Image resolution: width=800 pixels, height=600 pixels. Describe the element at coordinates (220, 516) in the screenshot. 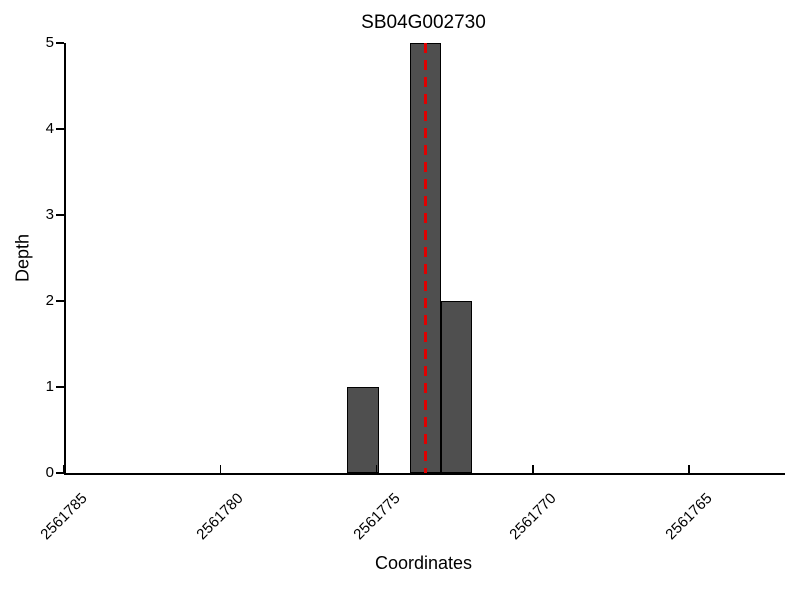

I see `x-tick-label: 2561780` at that location.